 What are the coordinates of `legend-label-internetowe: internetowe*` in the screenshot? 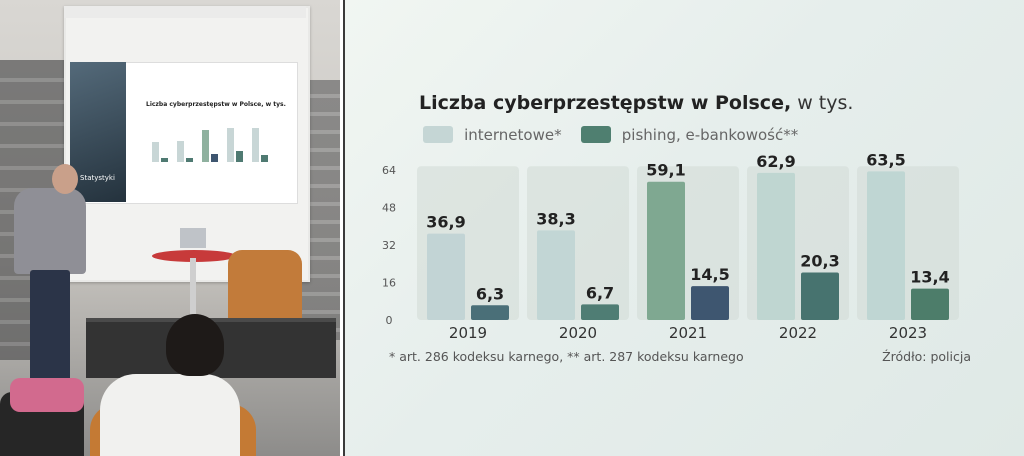 It's located at (513, 134).